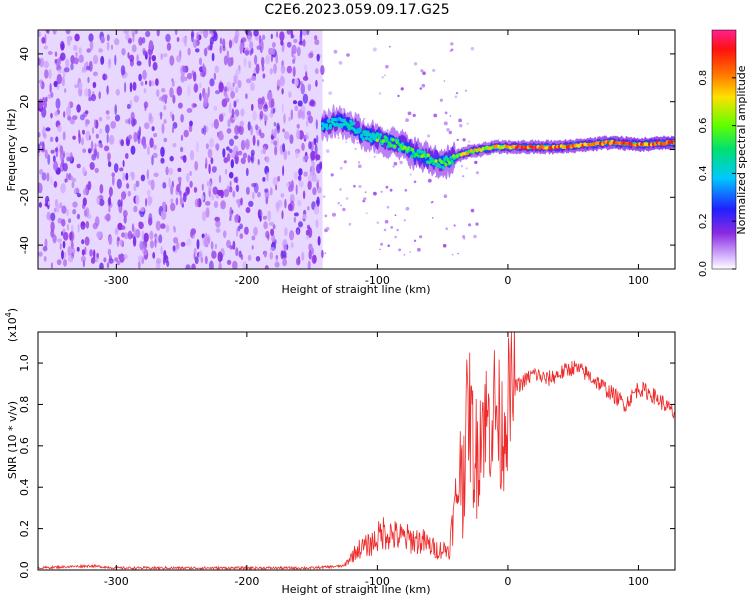 The image size is (750, 604). Describe the element at coordinates (703, 78) in the screenshot. I see `colorbar-tick-label: 0.8` at that location.